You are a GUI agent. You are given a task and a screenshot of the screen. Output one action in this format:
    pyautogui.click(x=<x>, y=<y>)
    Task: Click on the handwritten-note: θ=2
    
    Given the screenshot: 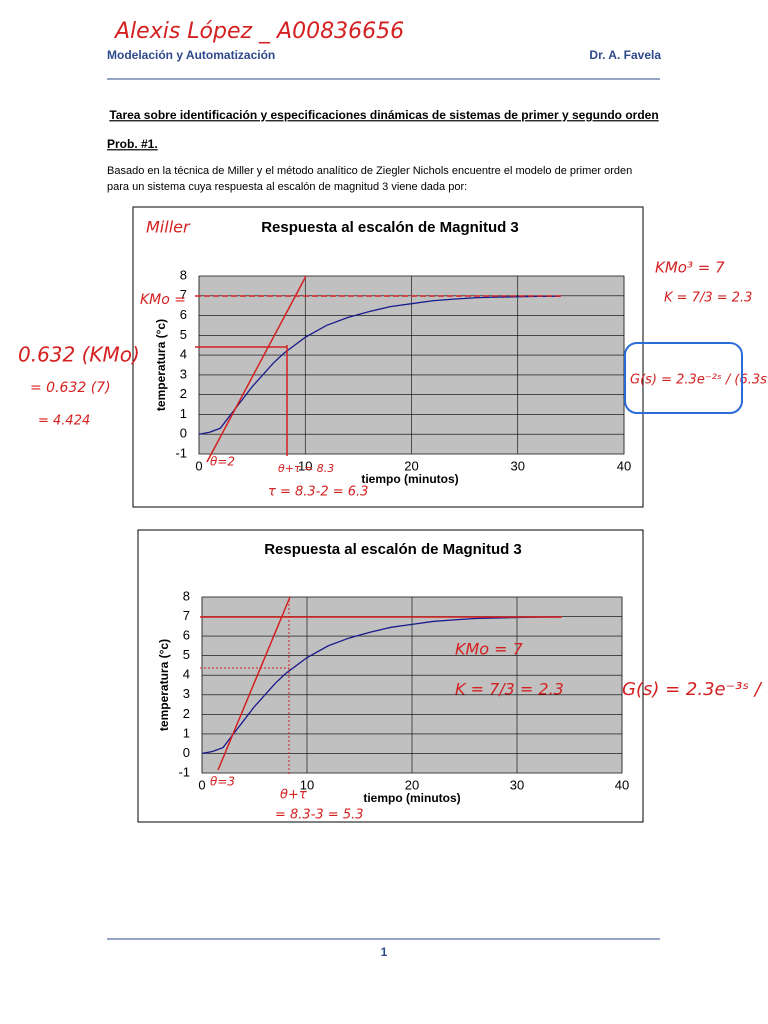 What is the action you would take?
    pyautogui.click(x=222, y=462)
    